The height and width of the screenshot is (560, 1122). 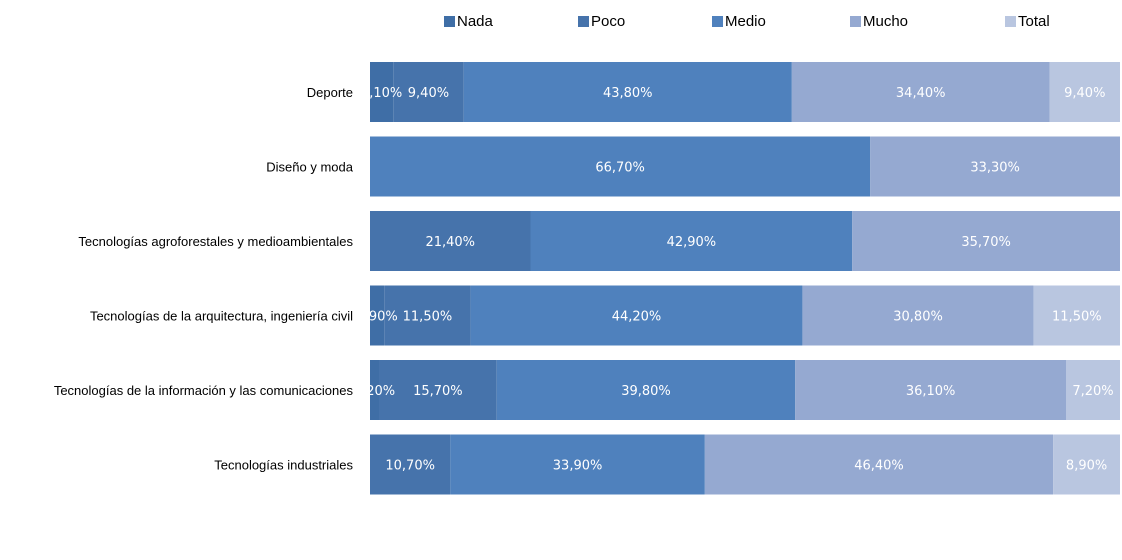 What do you see at coordinates (475, 21) in the screenshot?
I see `legend-label-nada: Nada` at bounding box center [475, 21].